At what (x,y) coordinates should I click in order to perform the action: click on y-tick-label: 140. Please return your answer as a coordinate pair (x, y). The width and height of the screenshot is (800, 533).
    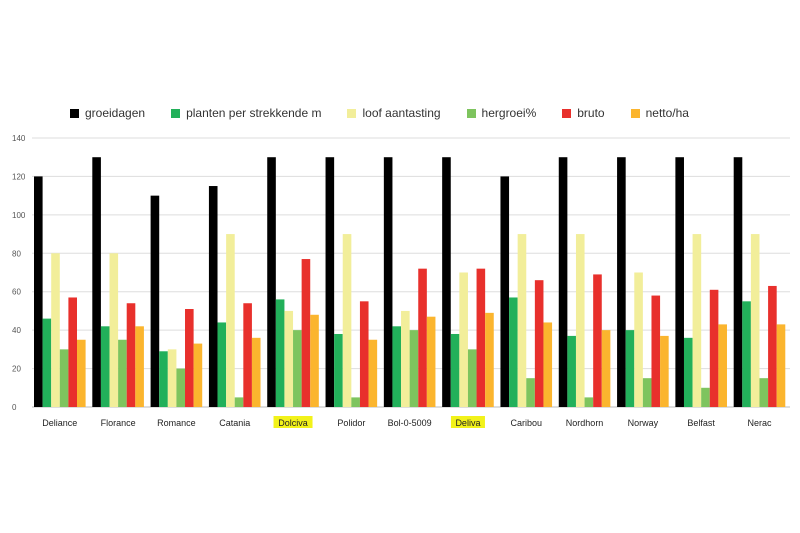
    Looking at the image, I should click on (19, 138).